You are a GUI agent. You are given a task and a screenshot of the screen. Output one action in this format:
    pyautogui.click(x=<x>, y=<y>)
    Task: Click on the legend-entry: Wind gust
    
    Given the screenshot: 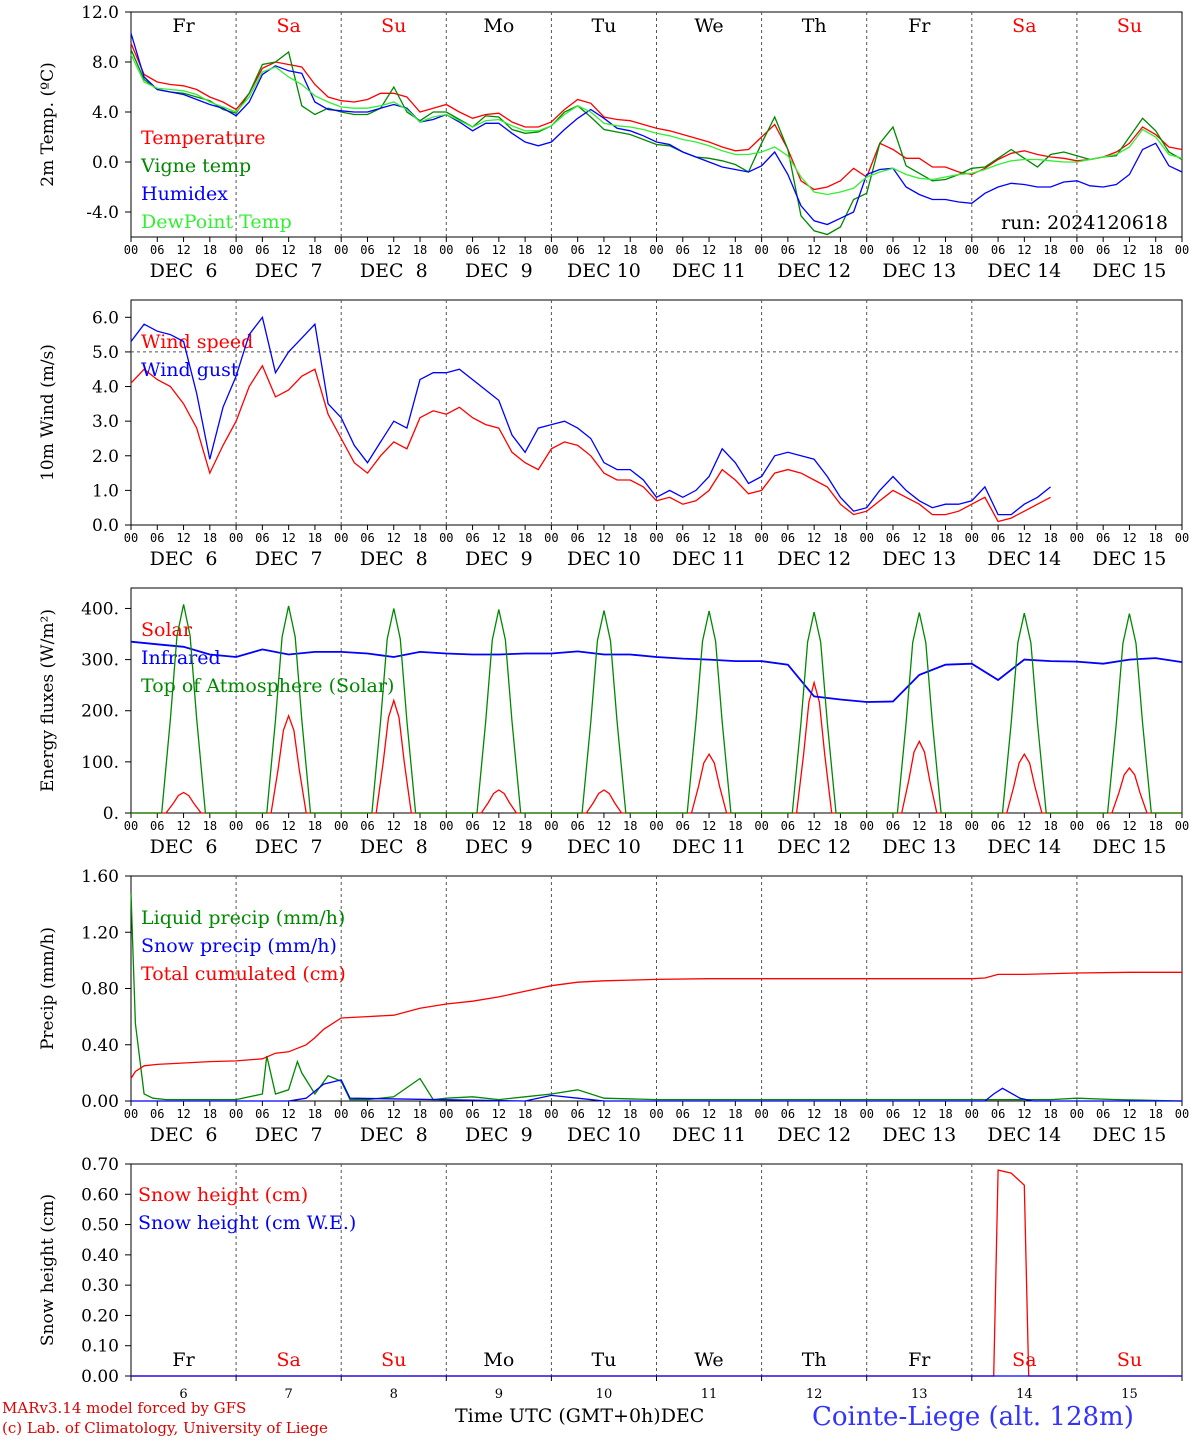 What is the action you would take?
    pyautogui.click(x=190, y=370)
    